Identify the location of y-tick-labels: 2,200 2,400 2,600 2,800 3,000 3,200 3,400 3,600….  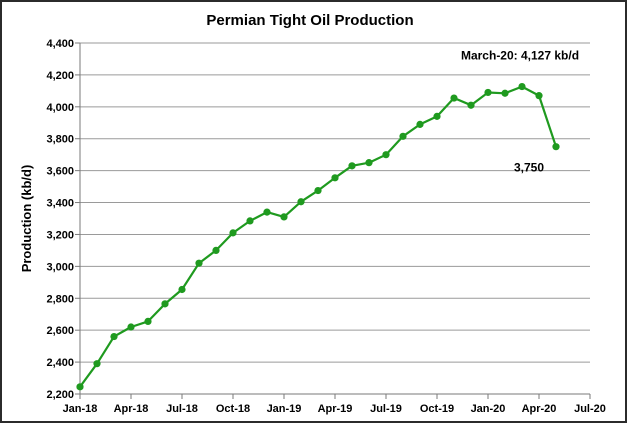
(60, 219).